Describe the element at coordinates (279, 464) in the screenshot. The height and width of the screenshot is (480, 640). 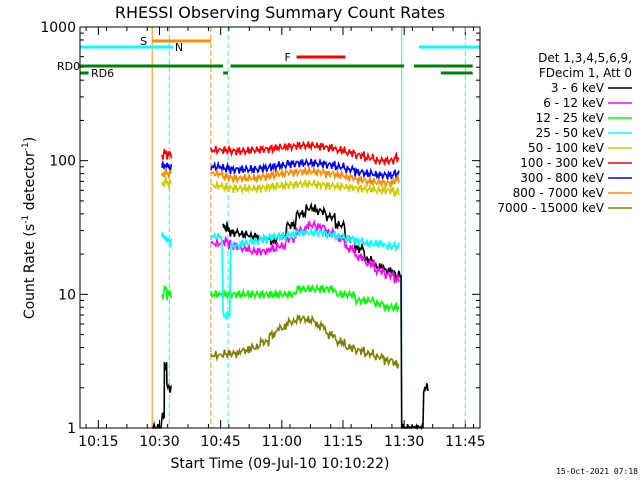
I see `x-axis-label: Start Time (09-Jul-10 10:10:22)` at that location.